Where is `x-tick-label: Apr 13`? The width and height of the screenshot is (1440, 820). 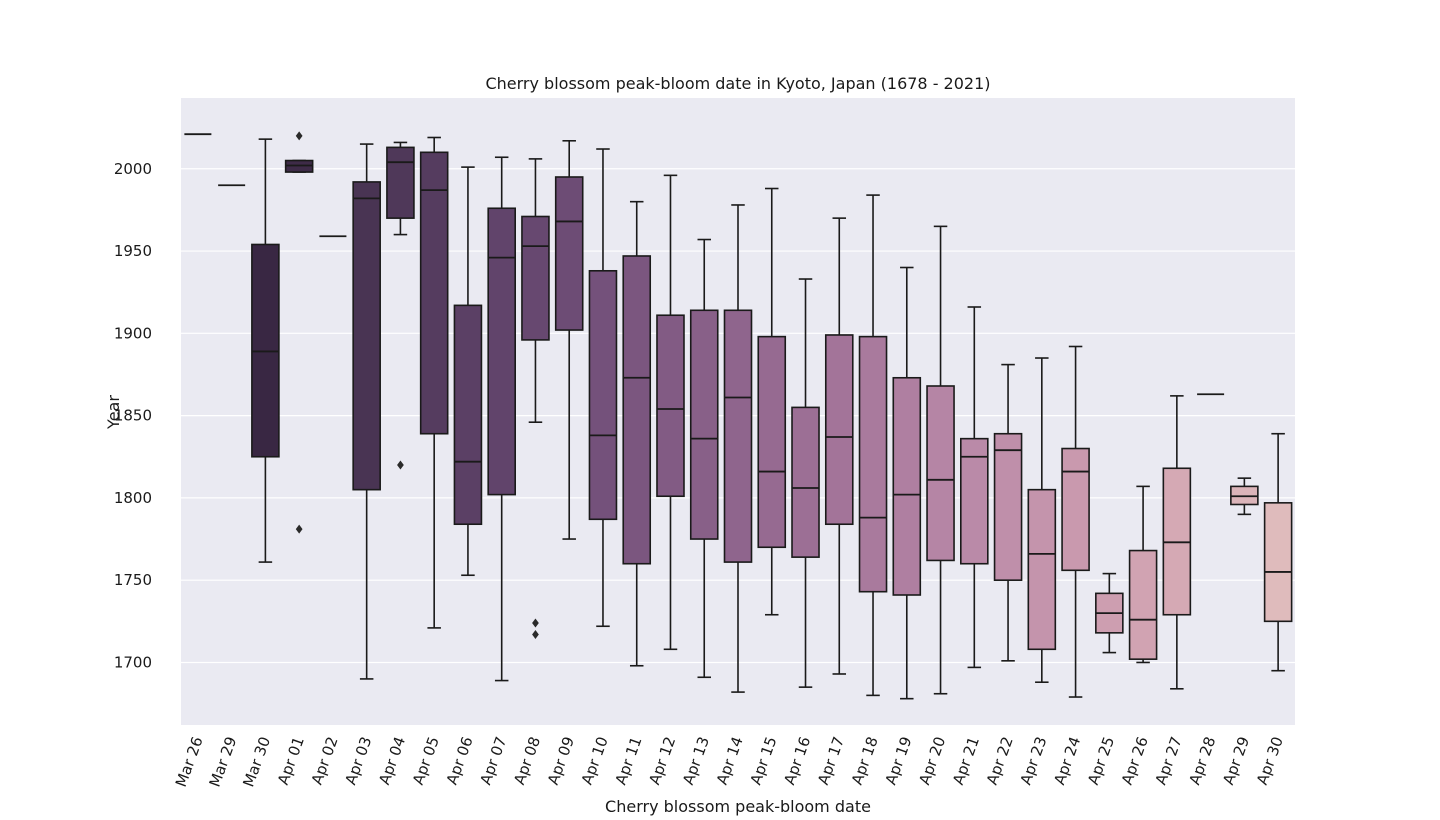
x-tick-label: Apr 13 is located at coordinates (696, 760).